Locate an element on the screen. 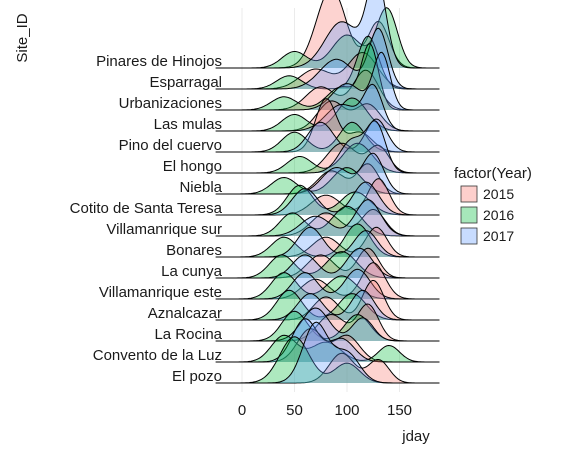  x-tick-label: 150 is located at coordinates (399, 410).